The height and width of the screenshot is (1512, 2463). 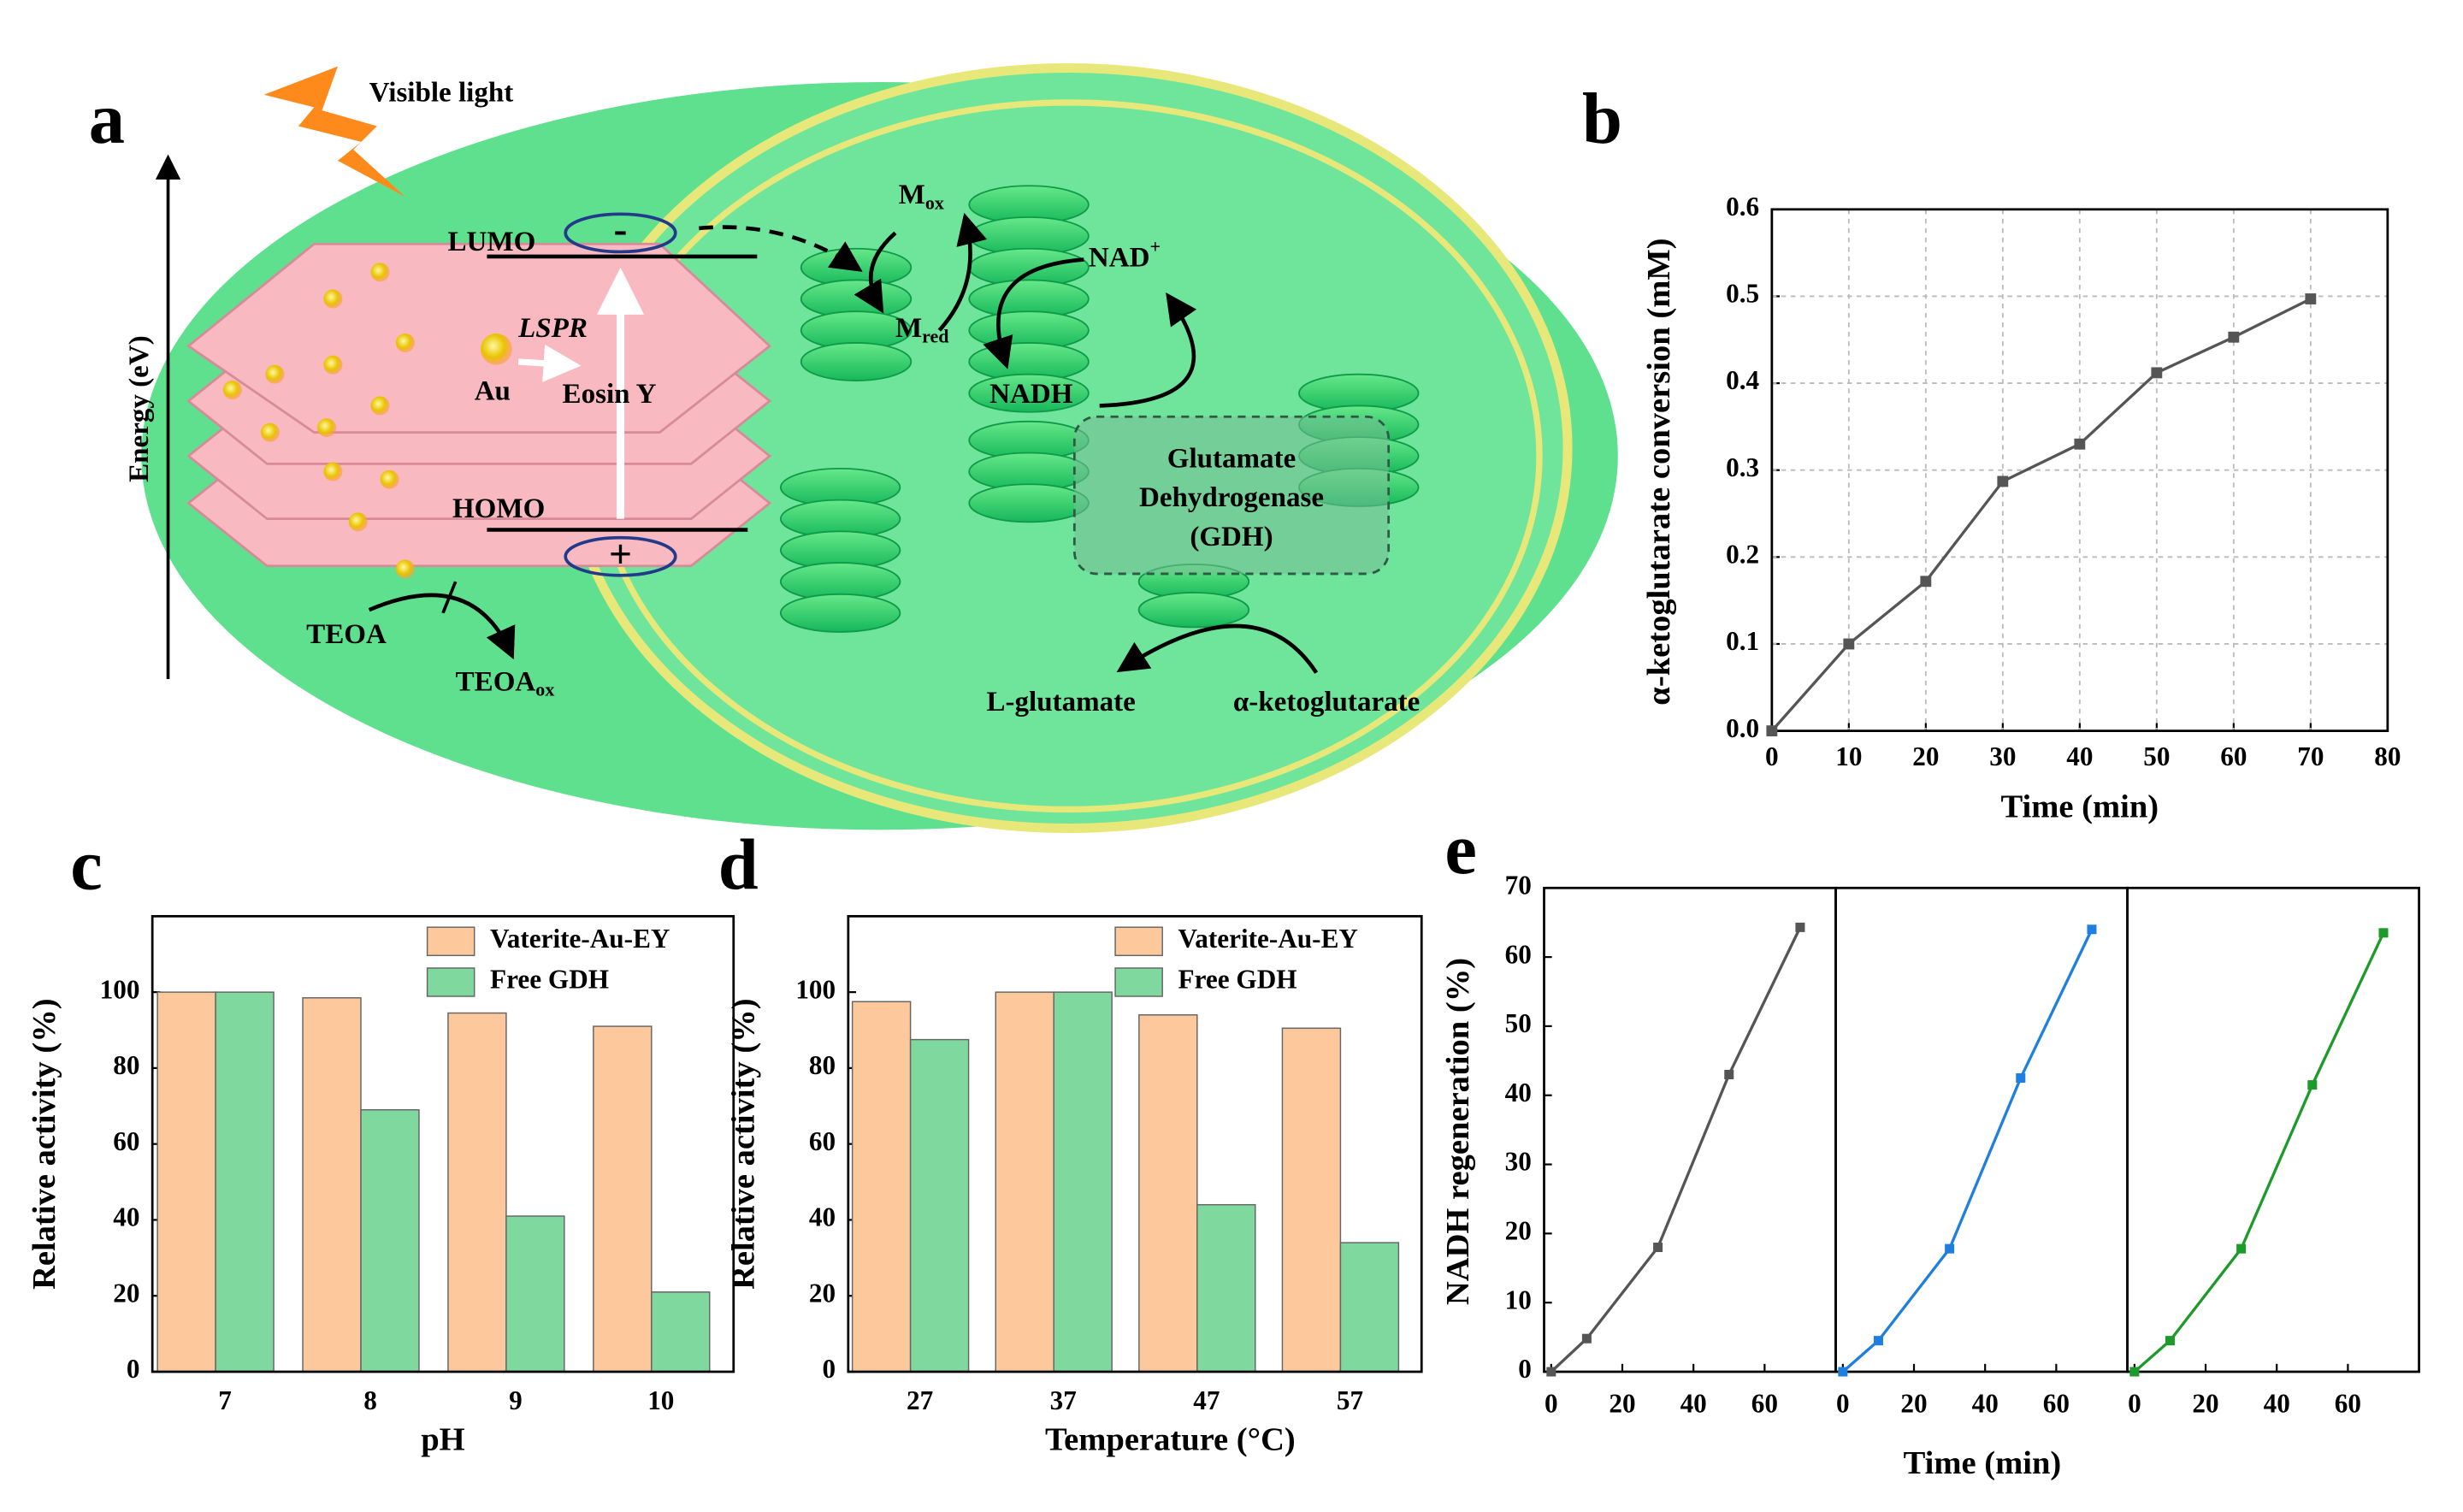 I want to click on label-compound: Mox, so click(x=922, y=197).